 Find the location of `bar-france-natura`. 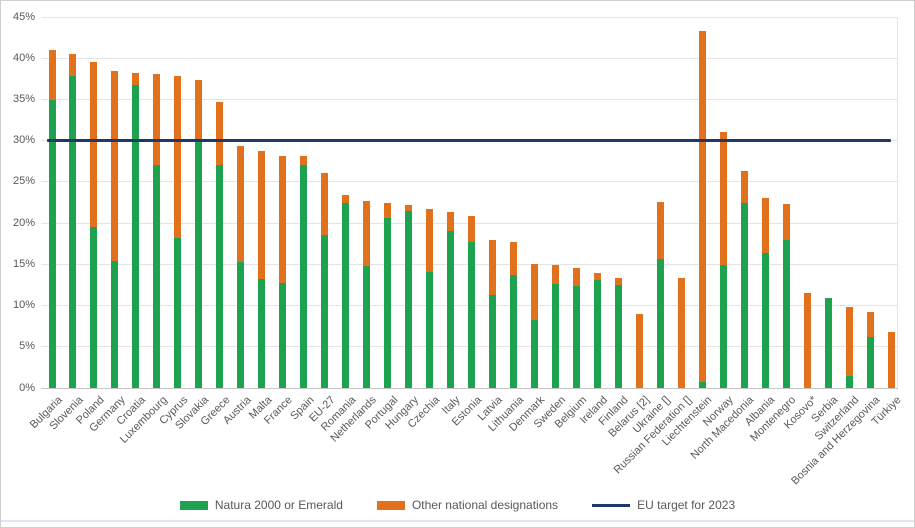

bar-france-natura is located at coordinates (283, 335).